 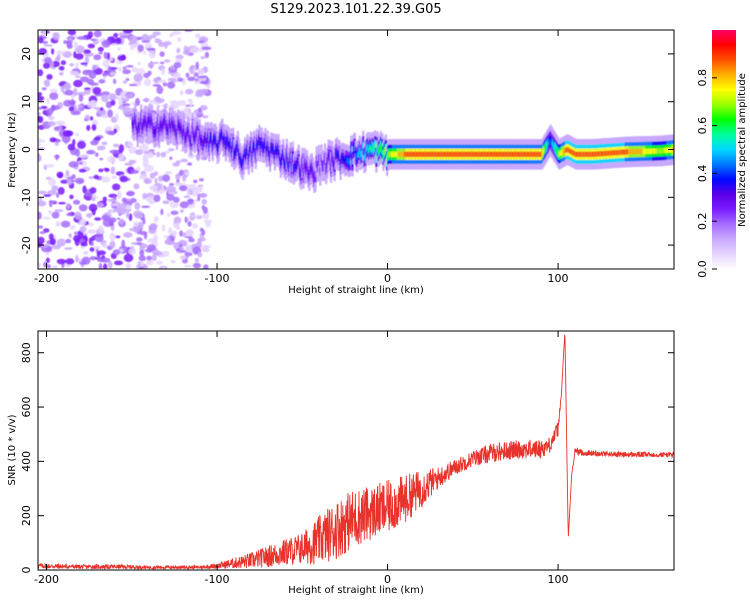 I want to click on colorbar-tick-label: 0.2, so click(x=702, y=221).